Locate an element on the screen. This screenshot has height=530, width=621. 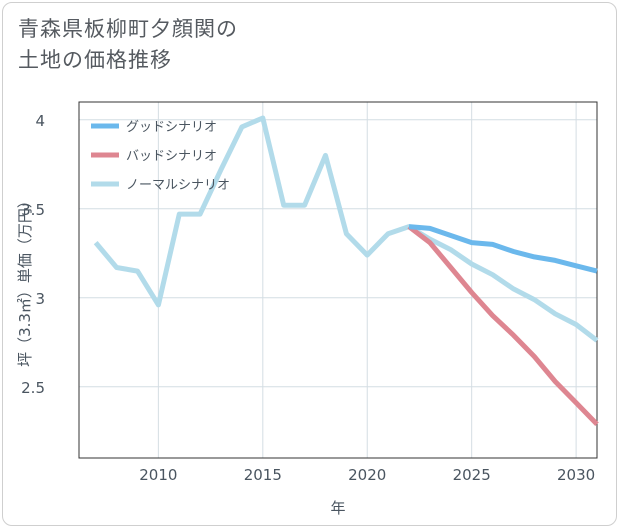
chart-title-line1: 青森県板柳町夕顔関の is located at coordinates (128, 29).